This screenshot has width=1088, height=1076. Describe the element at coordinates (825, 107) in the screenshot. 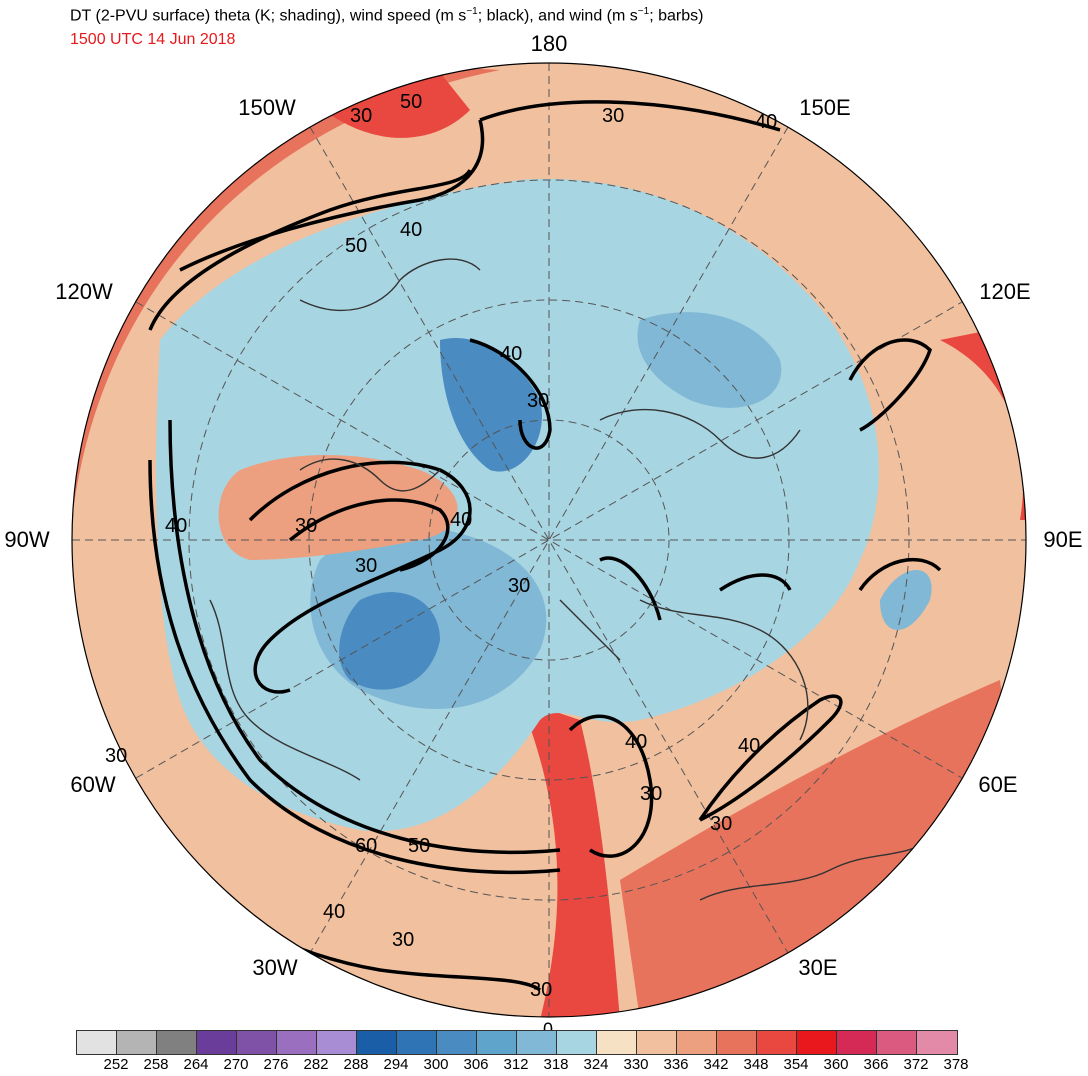

I see `lon-label-150e: 150E` at that location.